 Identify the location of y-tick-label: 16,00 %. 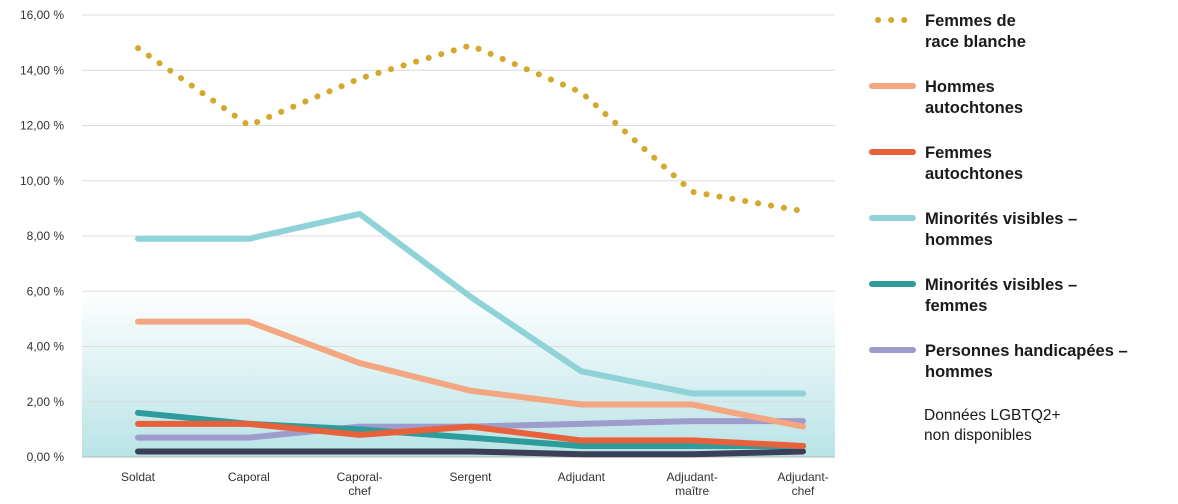
(42, 15).